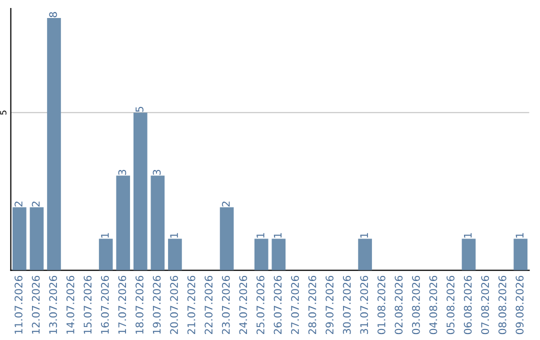  Describe the element at coordinates (346, 305) in the screenshot. I see `x-tick-label: 30.07.2026` at that location.